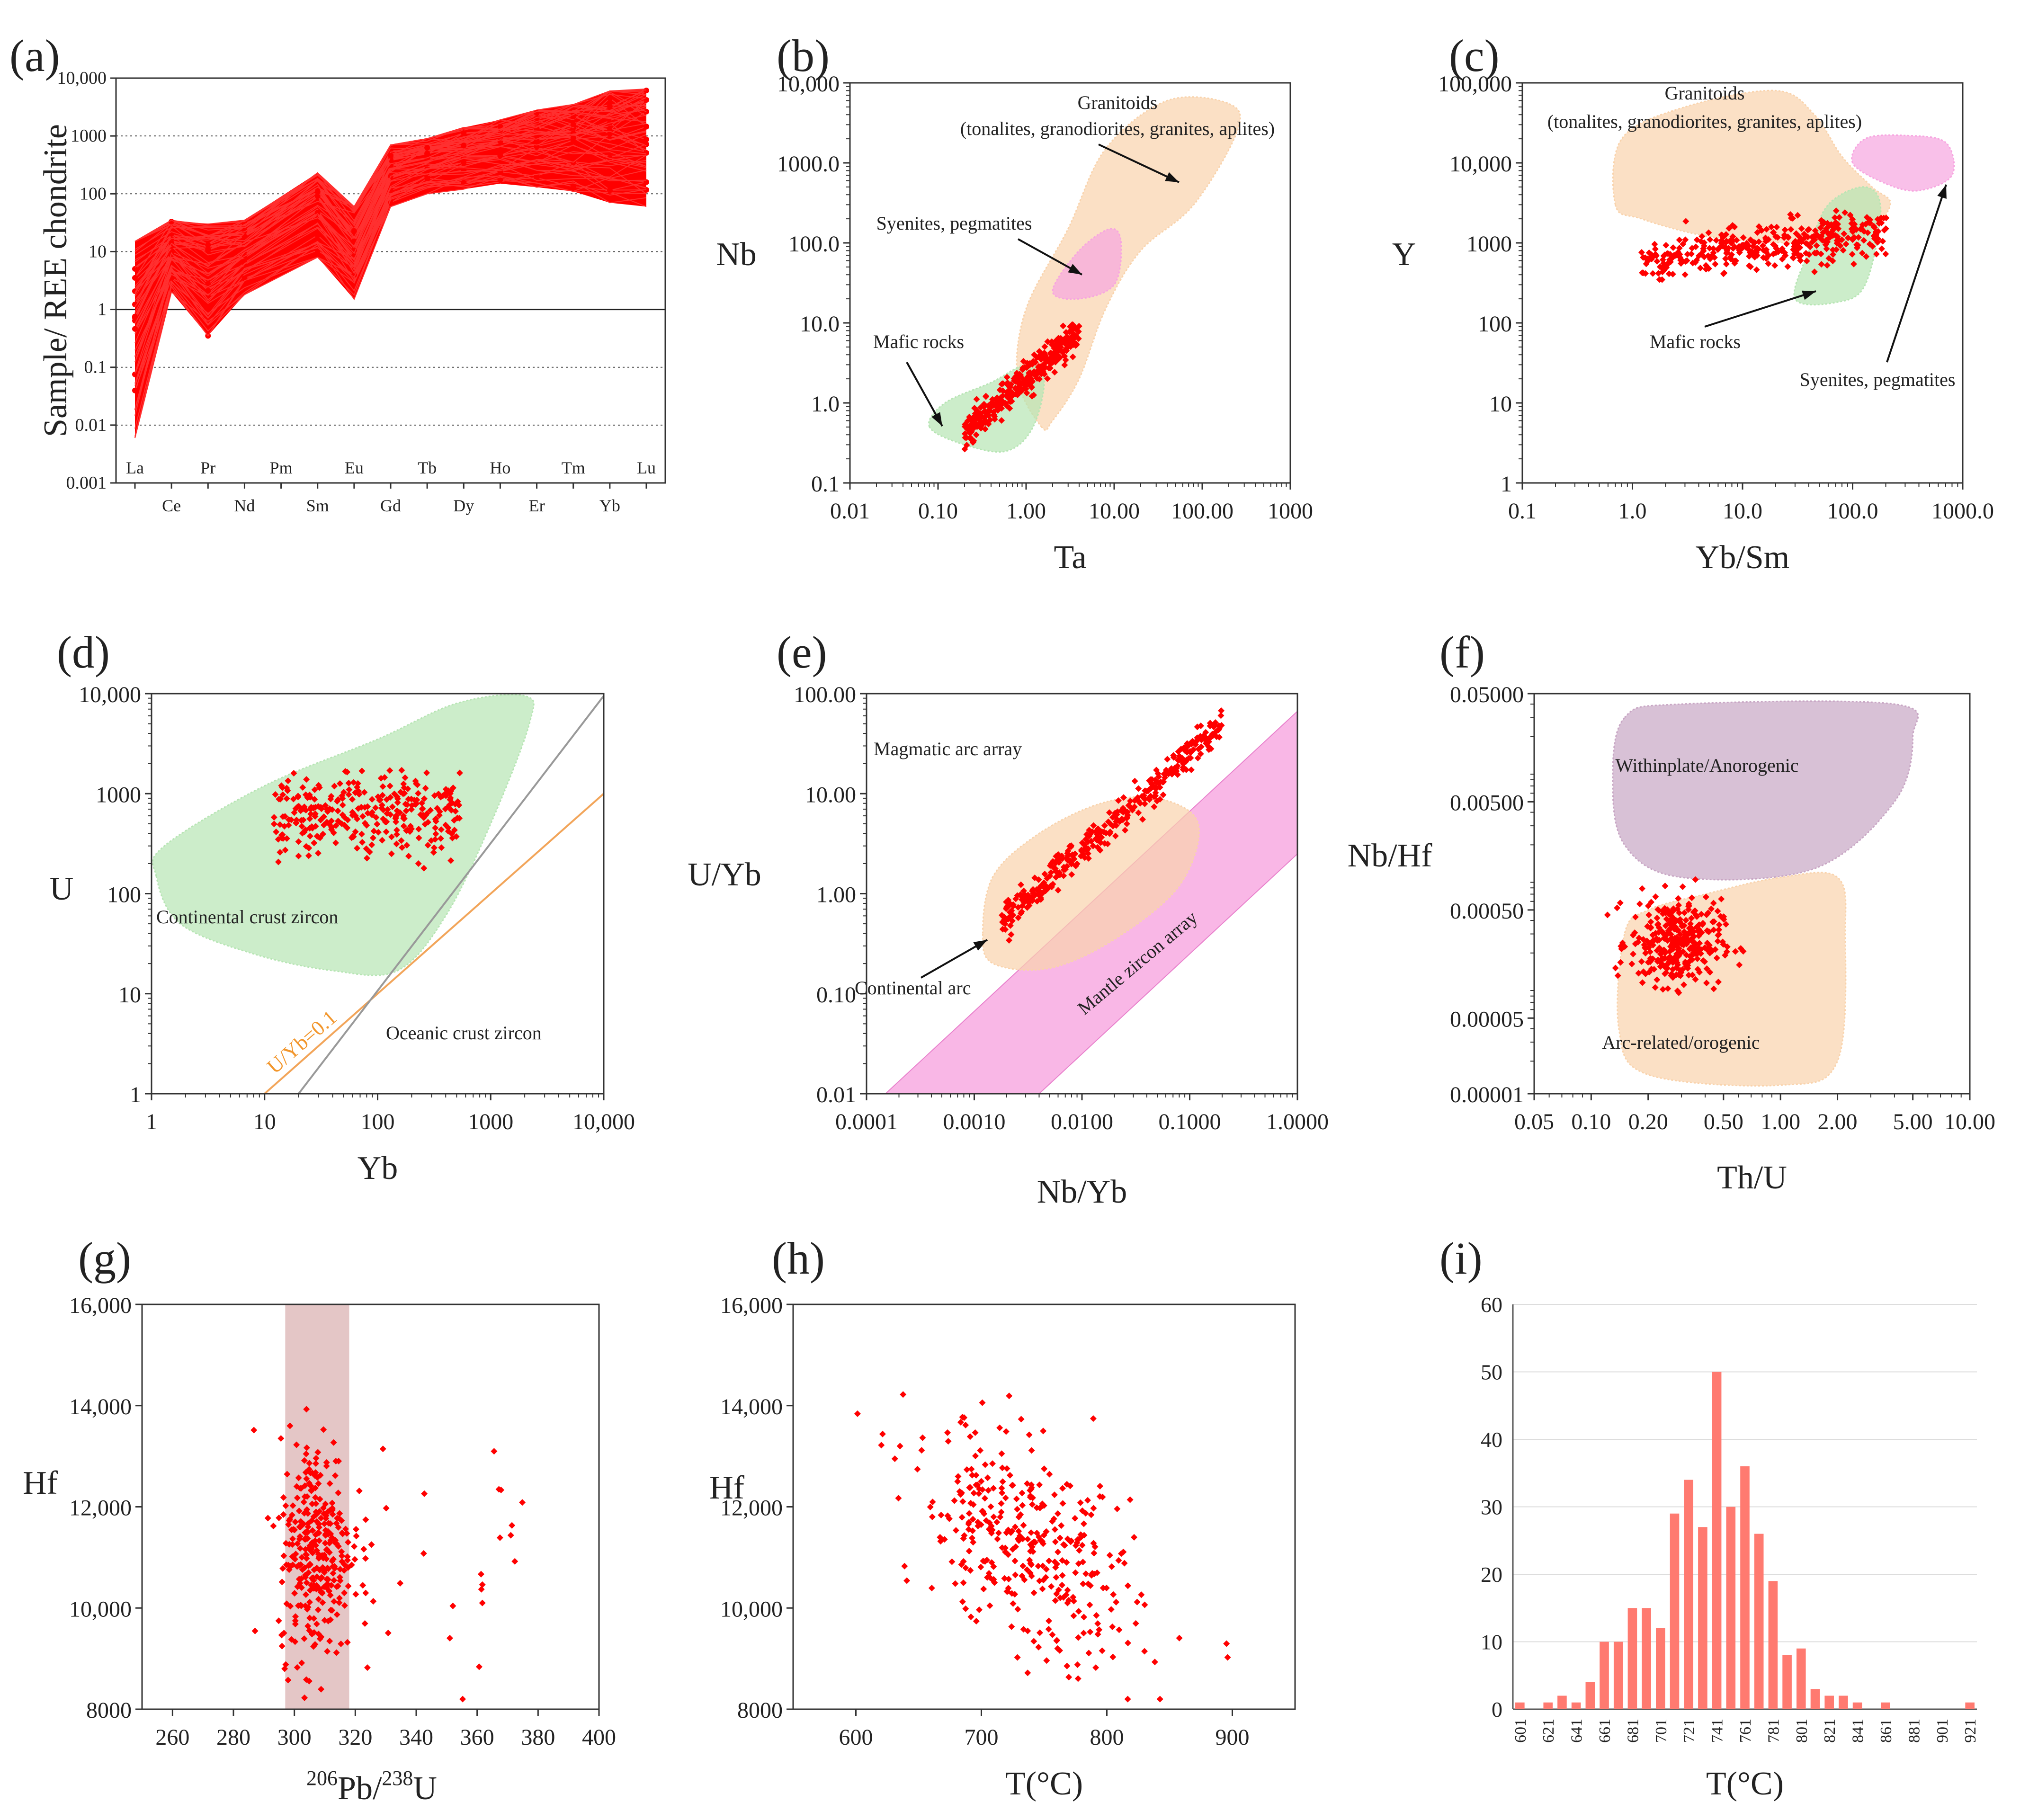 This screenshot has height=1820, width=2029. I want to click on y-axis-title: Sample/ REE chondrite, so click(55, 281).